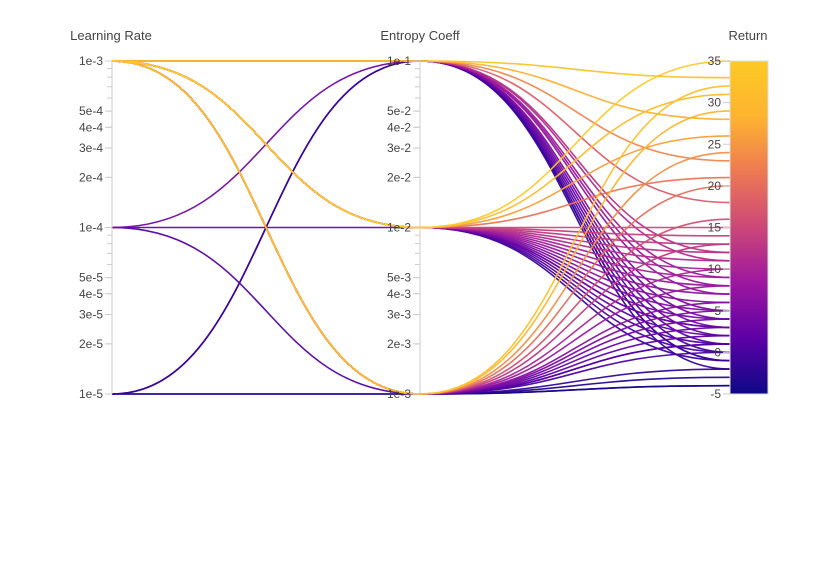  I want to click on tick-label: 25, so click(715, 144).